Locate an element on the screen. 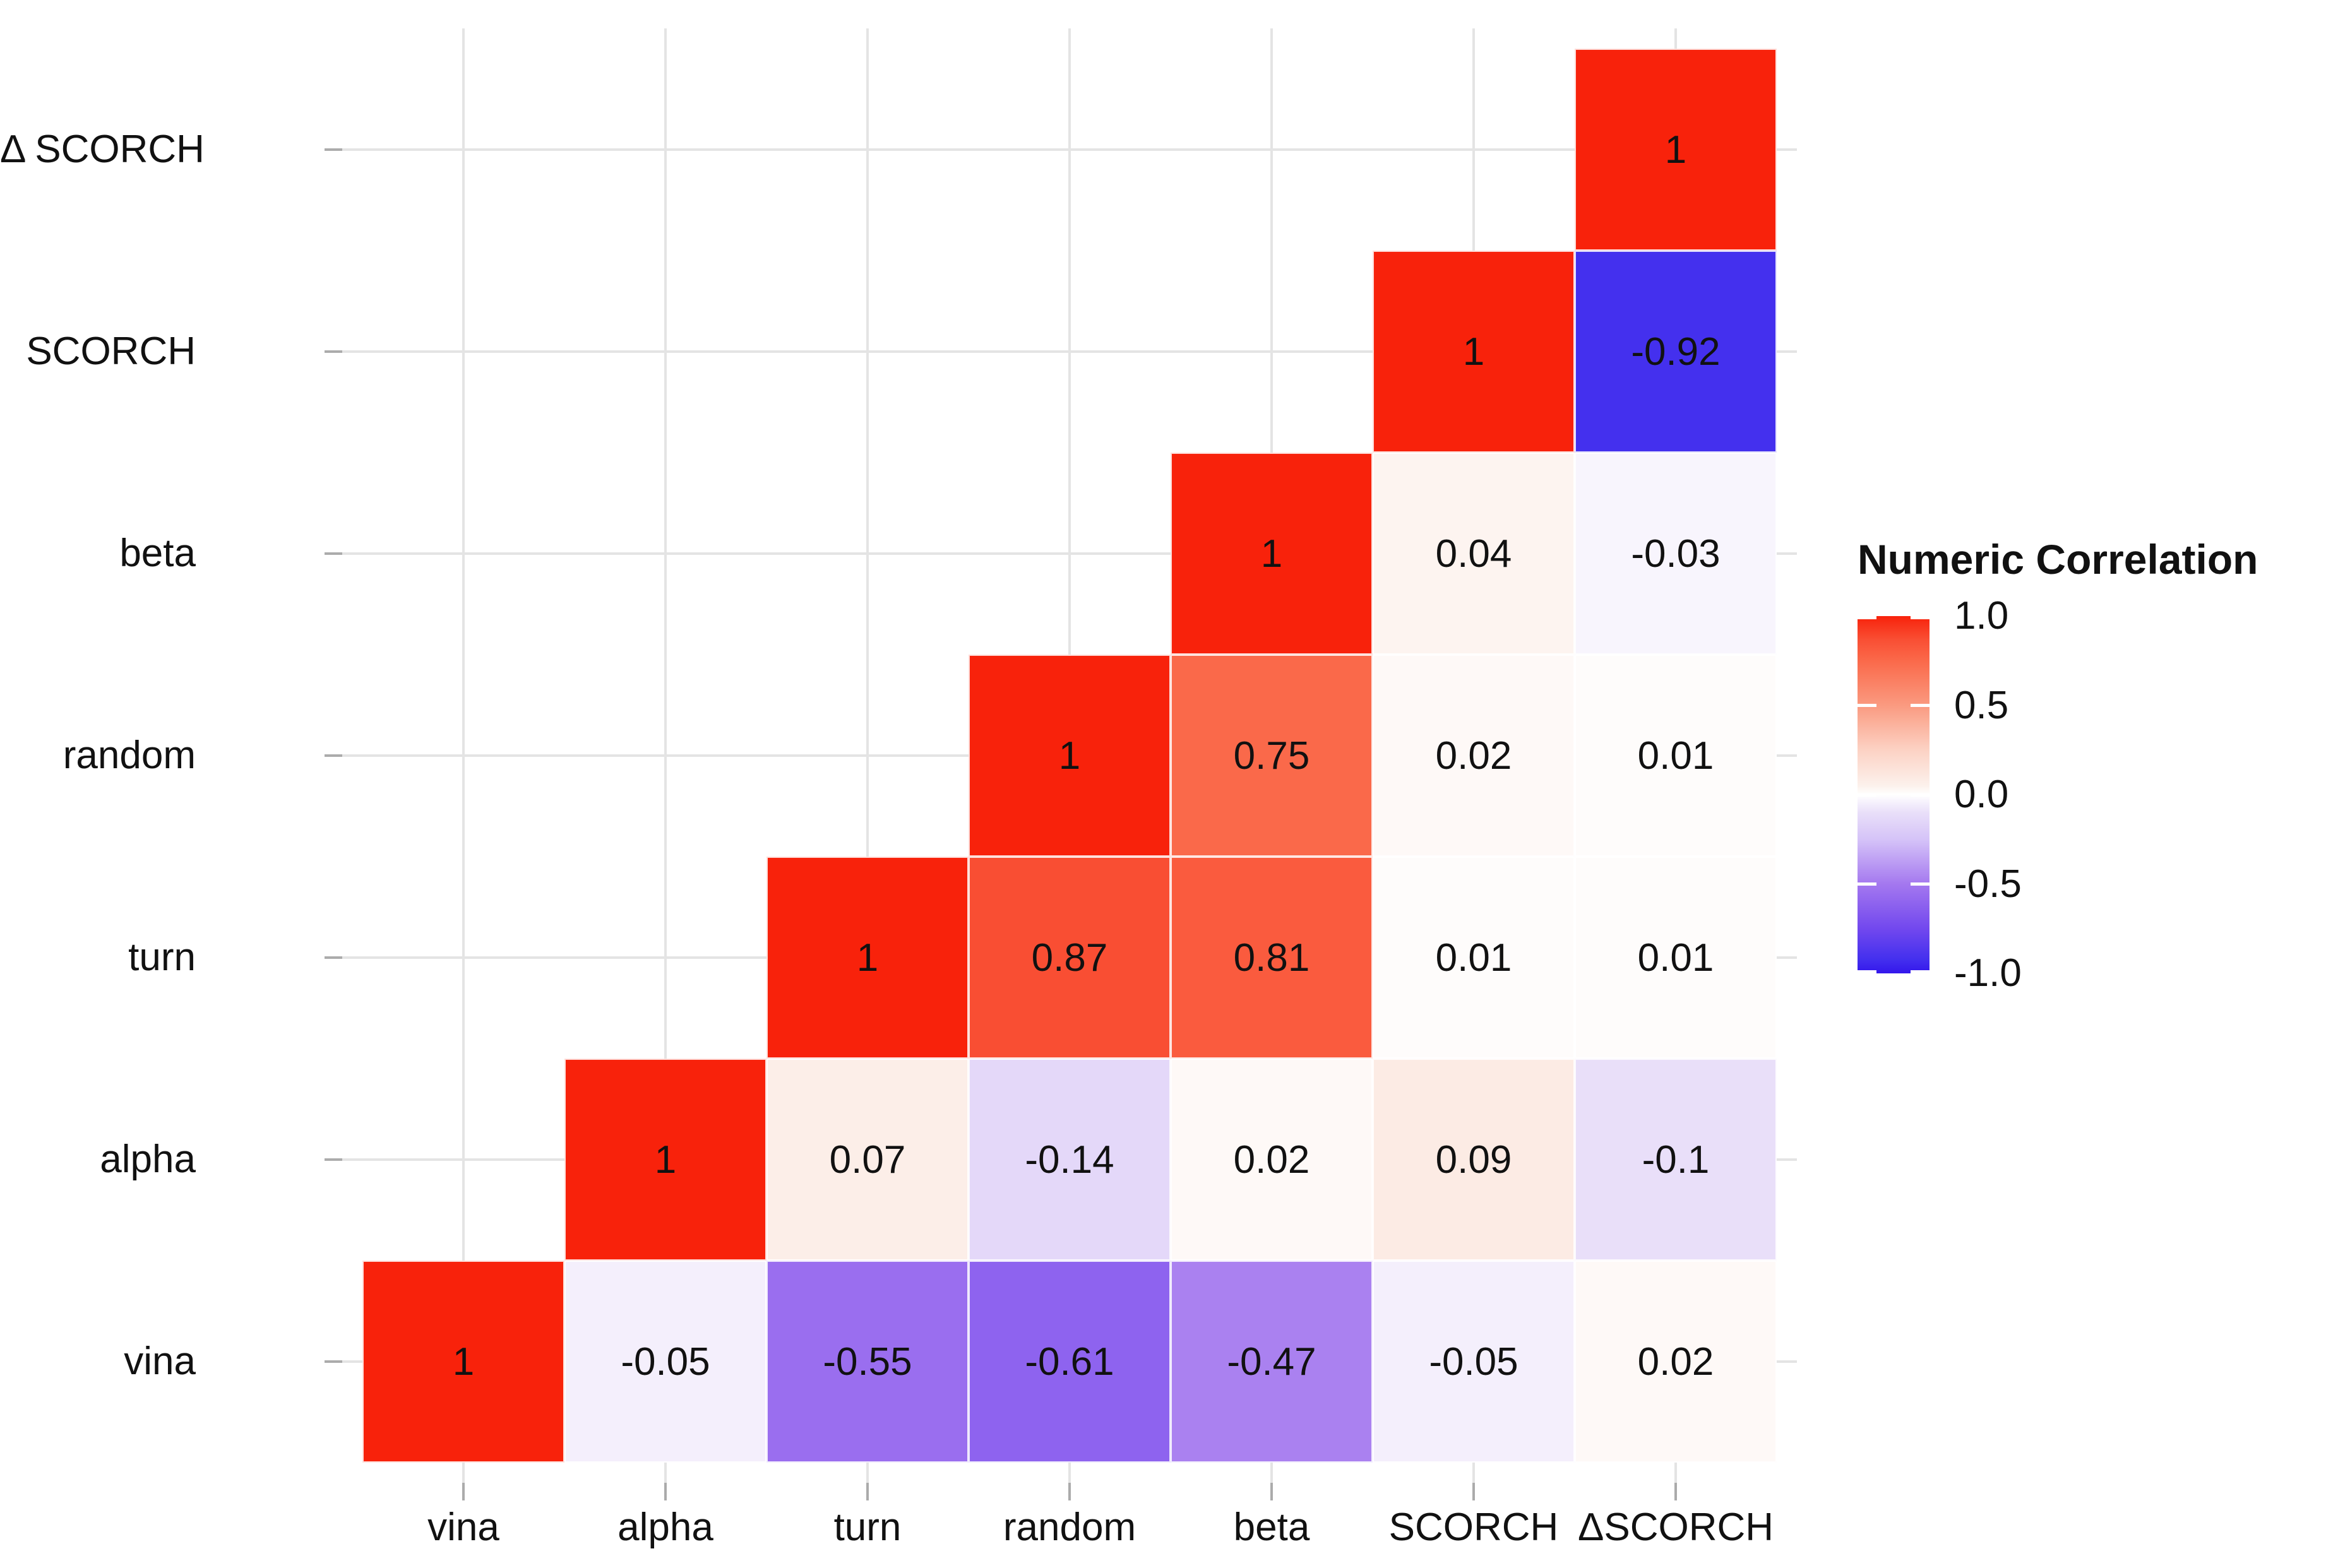 This screenshot has height=1568, width=2350. heatmap-cell: 0.75 is located at coordinates (1272, 756).